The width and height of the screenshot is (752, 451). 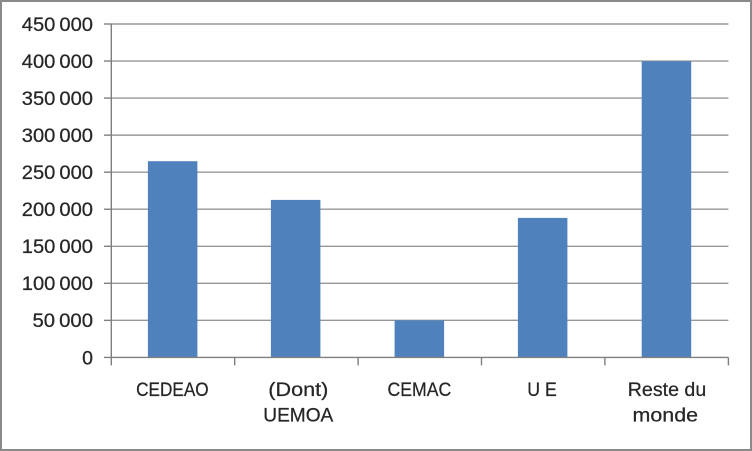 What do you see at coordinates (57, 284) in the screenshot?
I see `svg-text: 100 000` at bounding box center [57, 284].